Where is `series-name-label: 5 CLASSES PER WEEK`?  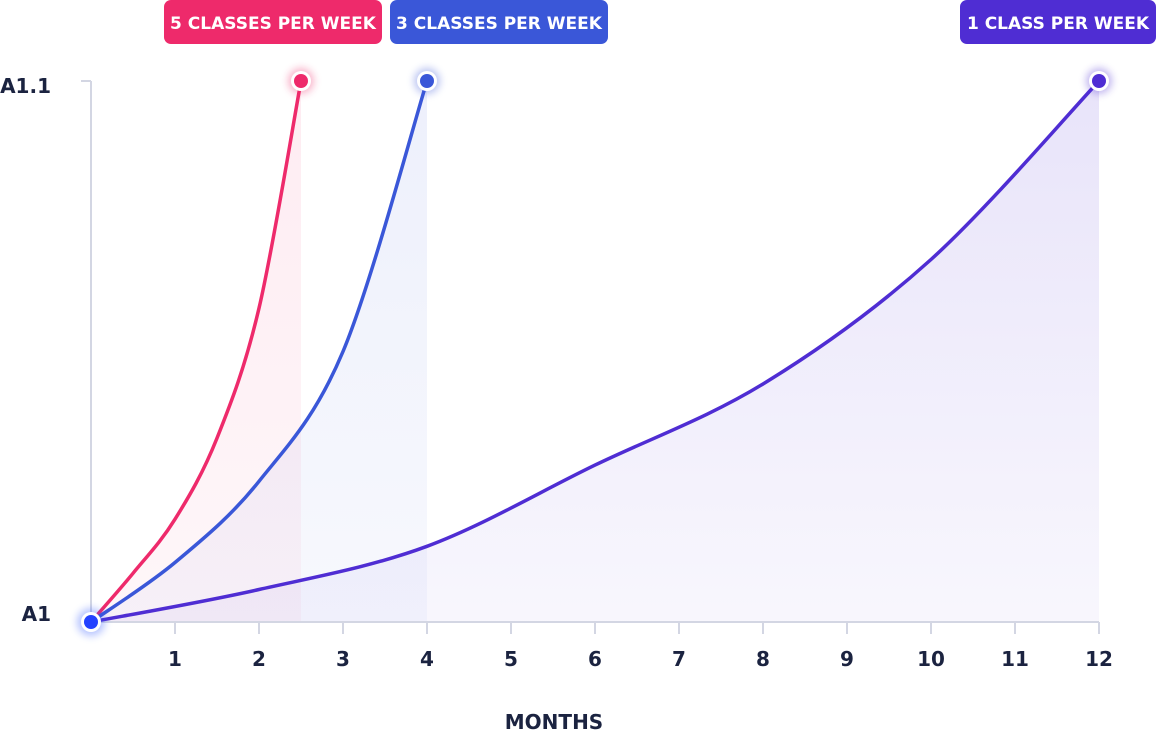 series-name-label: 5 CLASSES PER WEEK is located at coordinates (273, 24).